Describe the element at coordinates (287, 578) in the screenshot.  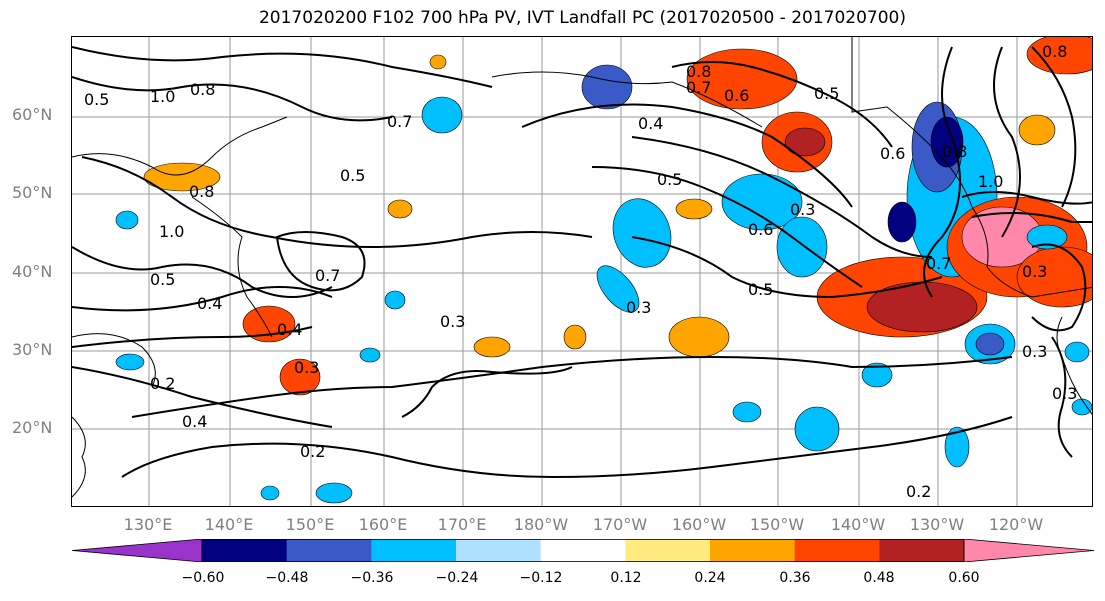
I see `colorbar-tick: −0.48` at that location.